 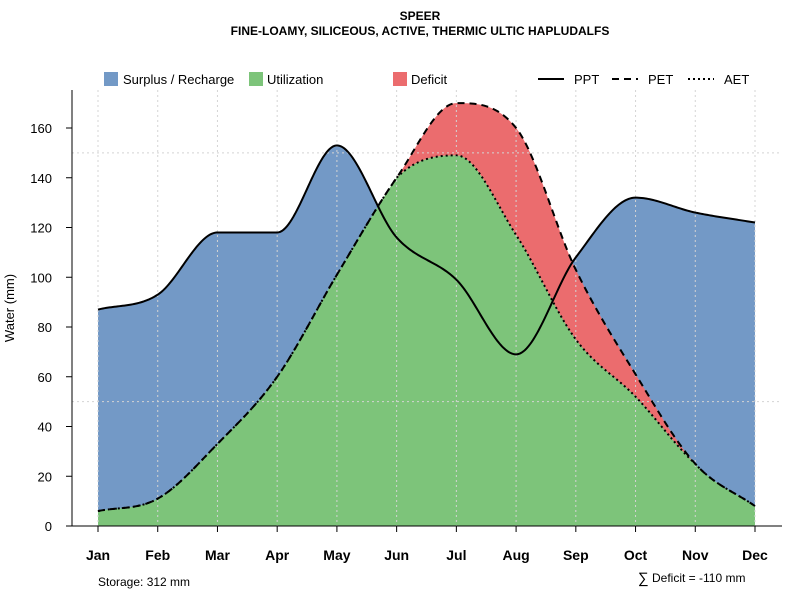 What do you see at coordinates (144, 582) in the screenshot?
I see `storage-annotation: Storage: 312 mm` at bounding box center [144, 582].